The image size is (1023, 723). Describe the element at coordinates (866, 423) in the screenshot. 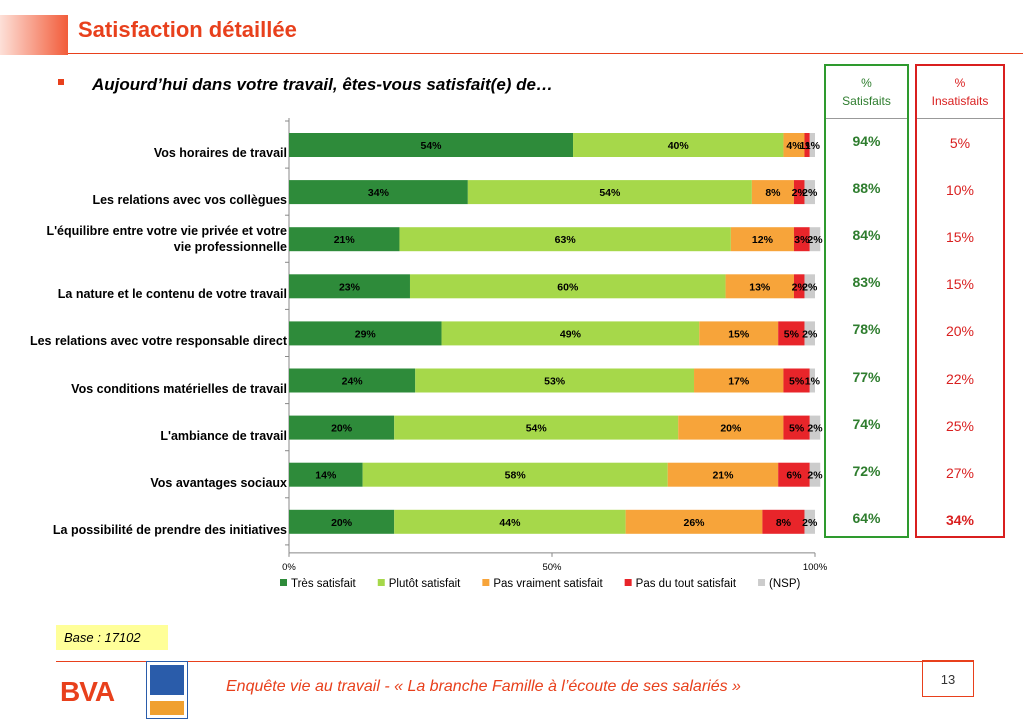

I see `satisfied-value: 74%` at that location.